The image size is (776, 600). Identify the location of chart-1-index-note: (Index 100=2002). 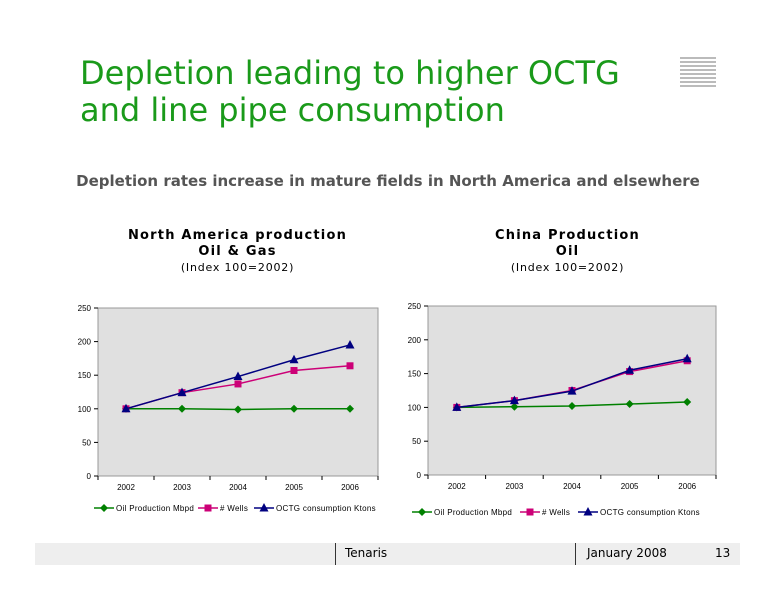
(237, 267).